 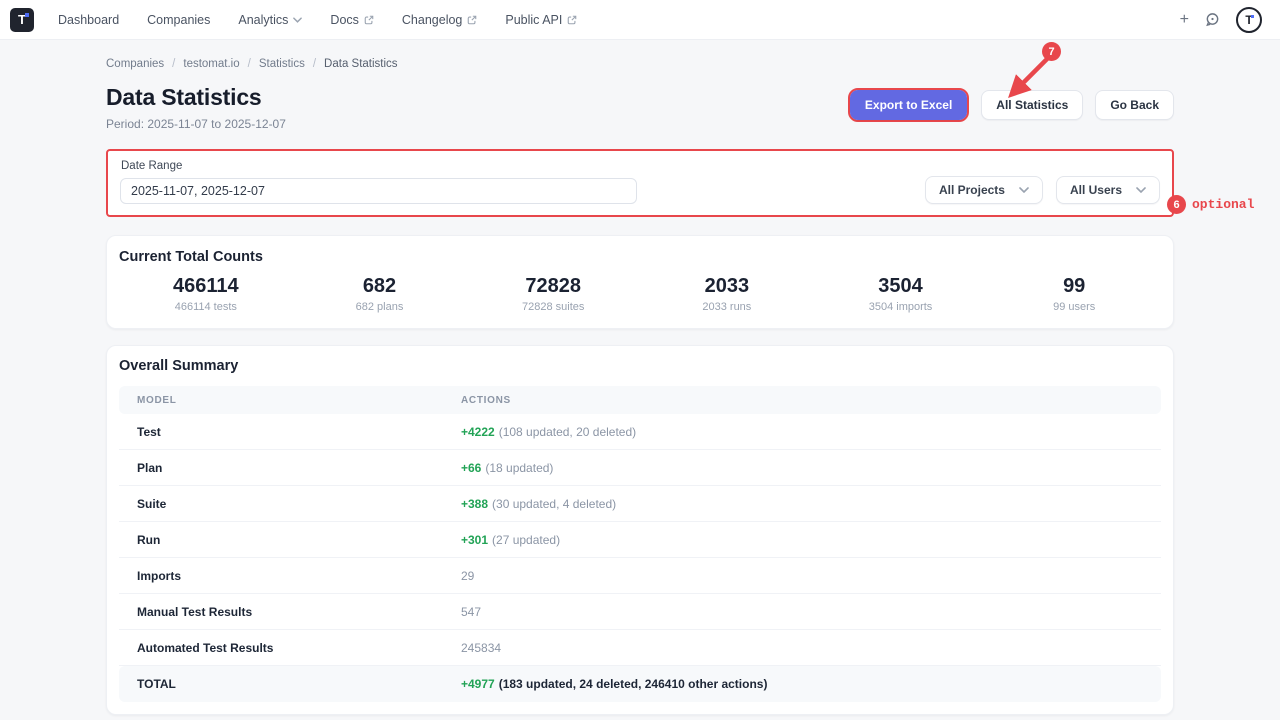 I want to click on nav-item-changelog: Changelog, so click(x=439, y=20).